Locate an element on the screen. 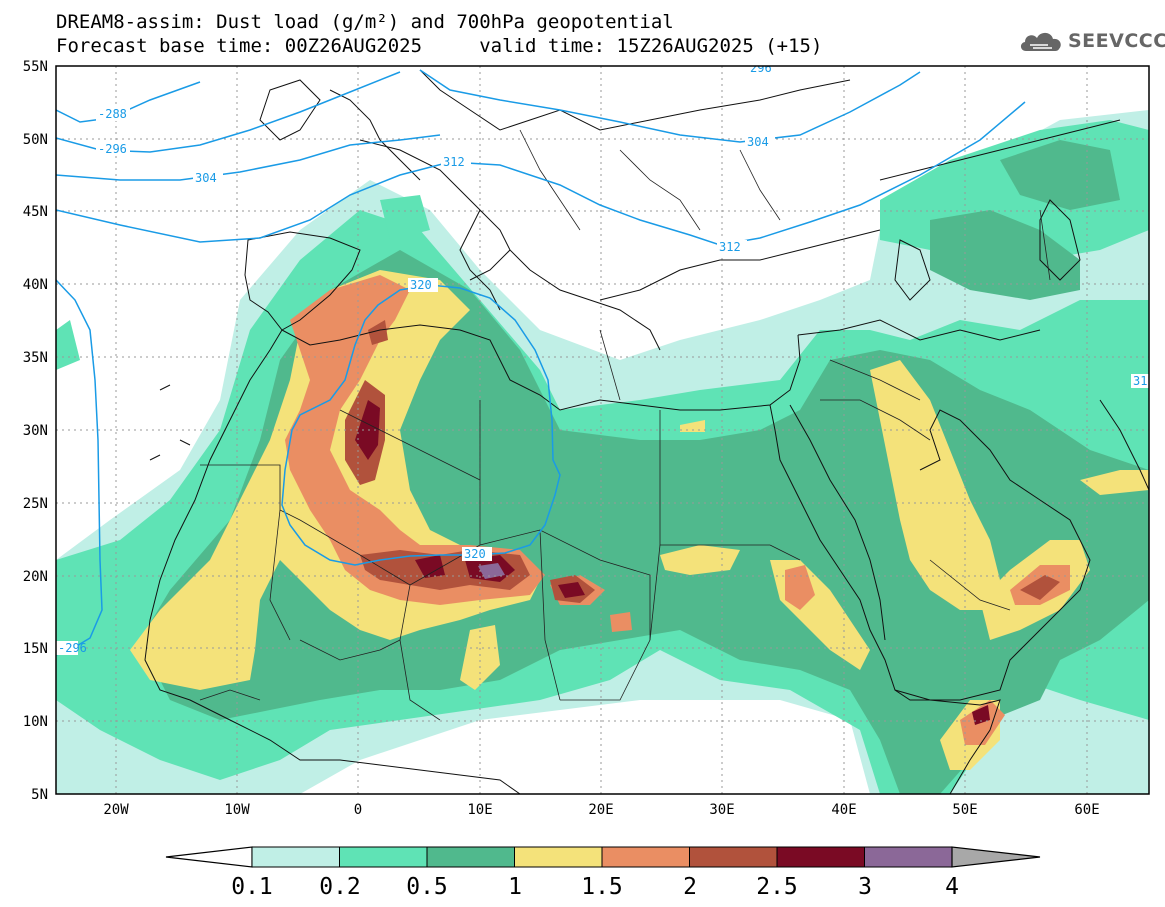 The height and width of the screenshot is (907, 1165). seevccc-logo: SEEVCCC is located at coordinates (1091, 41).